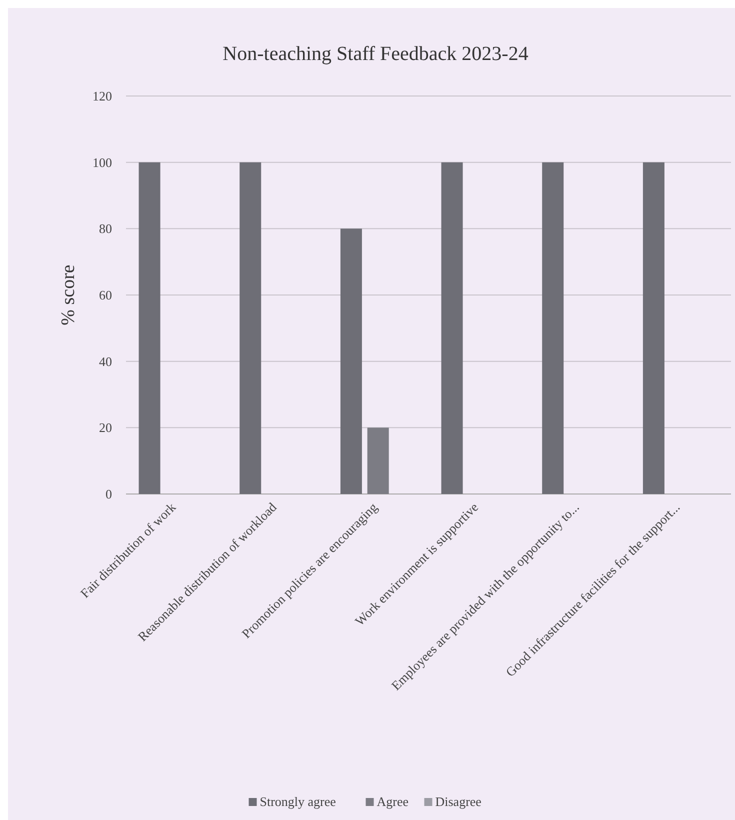 The height and width of the screenshot is (820, 735). Describe the element at coordinates (392, 801) in the screenshot. I see `legend-label: Agree` at that location.